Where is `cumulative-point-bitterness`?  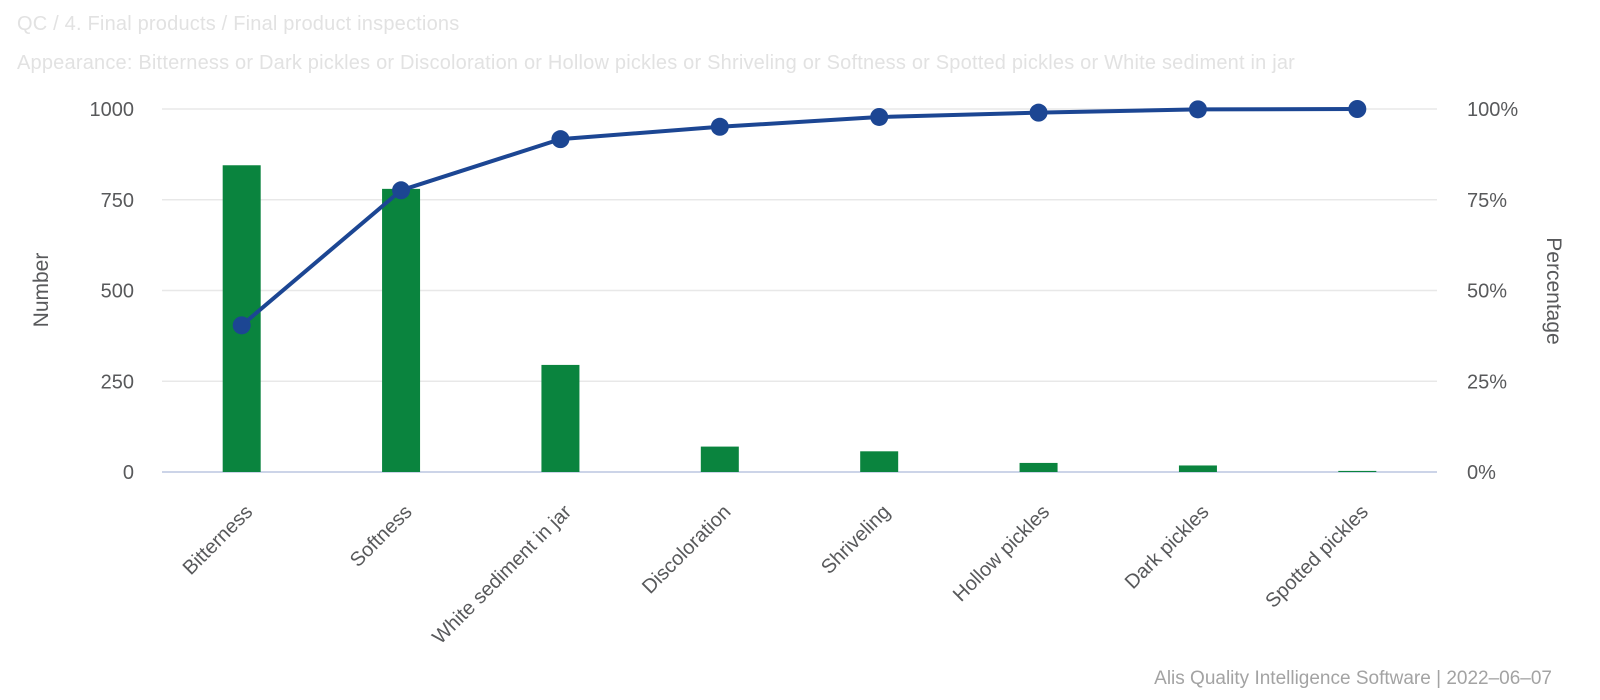
cumulative-point-bitterness is located at coordinates (241, 325).